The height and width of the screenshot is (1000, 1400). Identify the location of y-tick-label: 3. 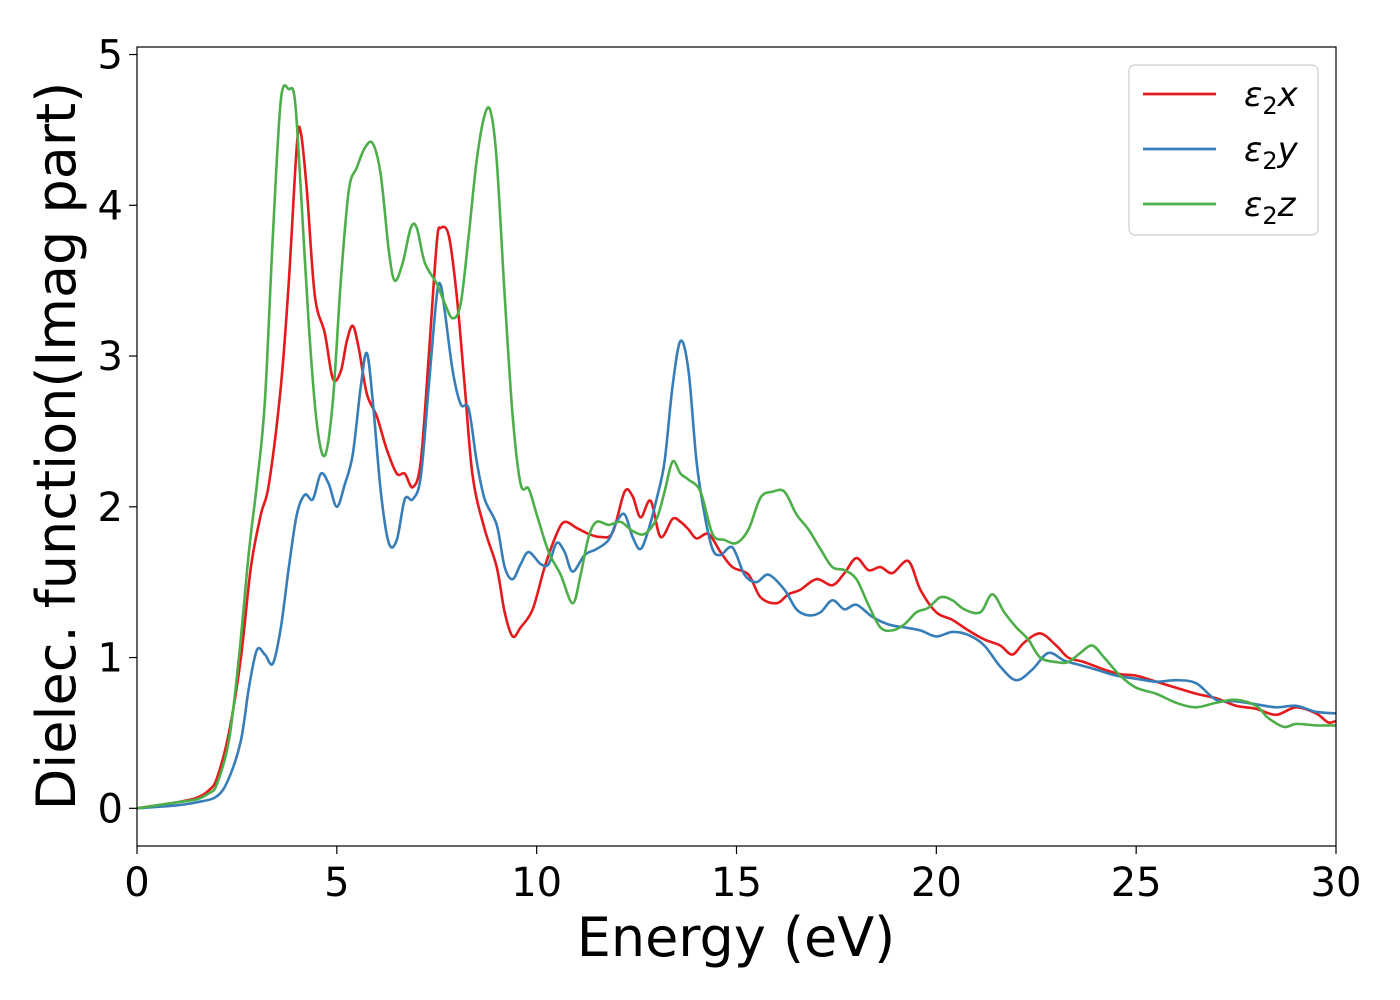
(110, 357).